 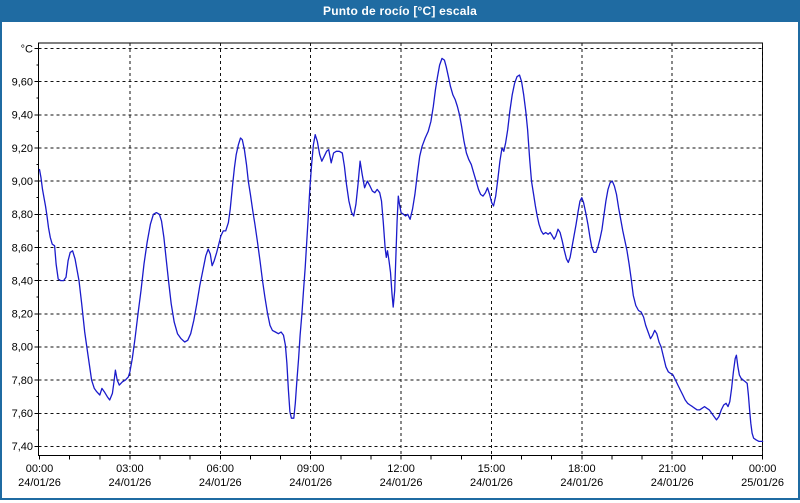 What do you see at coordinates (22, 248) in the screenshot?
I see `y-tick-label: 8,60` at bounding box center [22, 248].